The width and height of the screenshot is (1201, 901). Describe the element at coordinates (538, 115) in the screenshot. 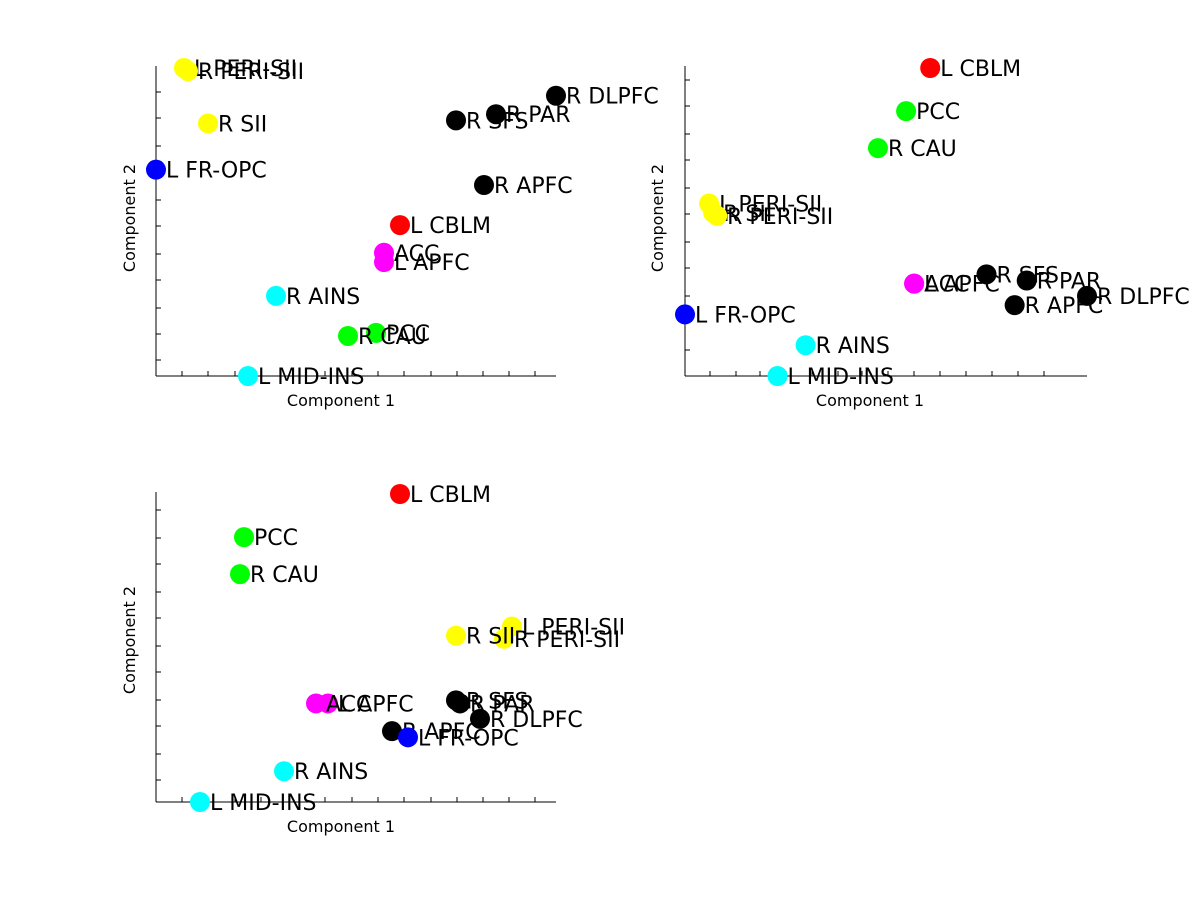

I see `point-label: R PAR` at that location.